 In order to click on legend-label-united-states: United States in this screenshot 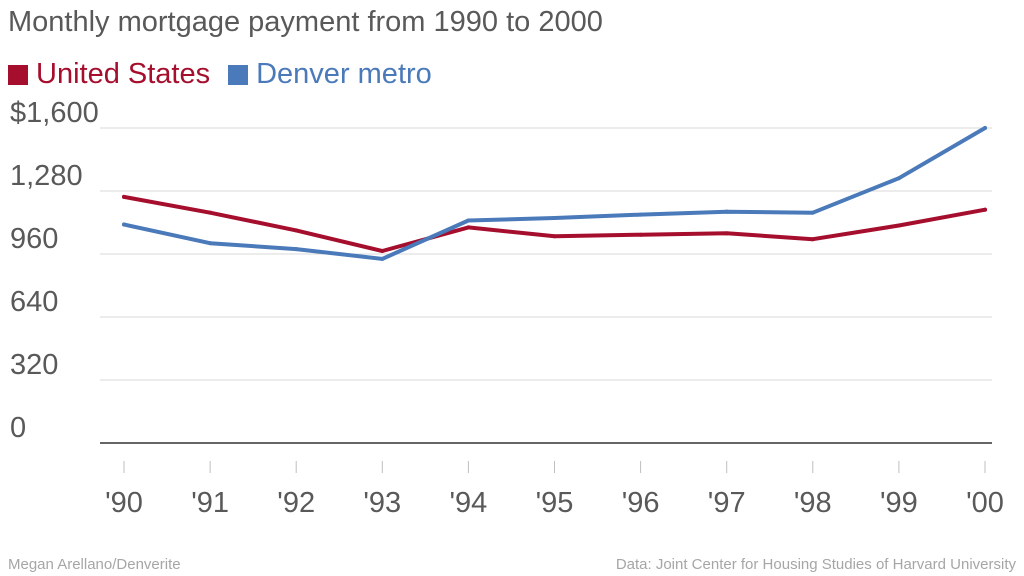, I will do `click(123, 74)`.